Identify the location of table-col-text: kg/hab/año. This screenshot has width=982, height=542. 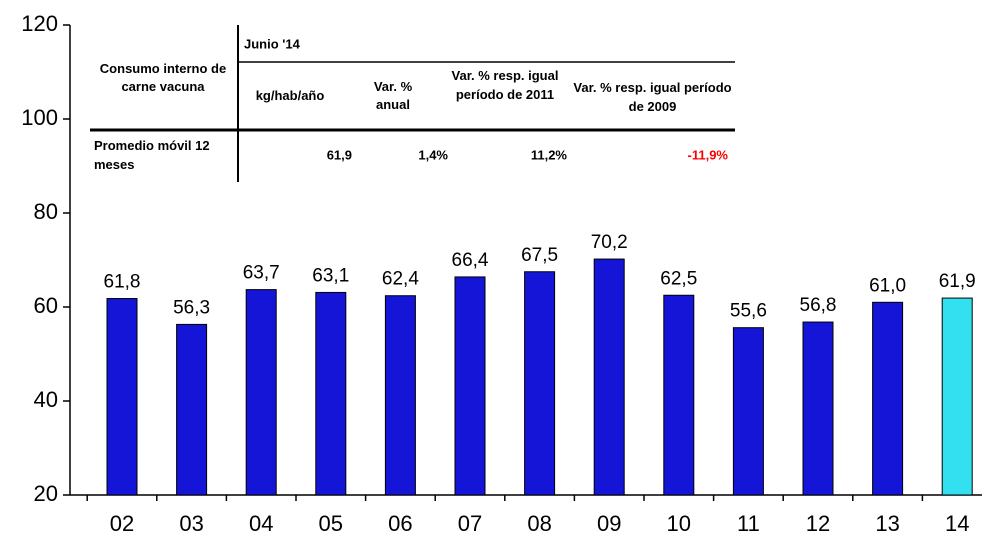
(290, 95).